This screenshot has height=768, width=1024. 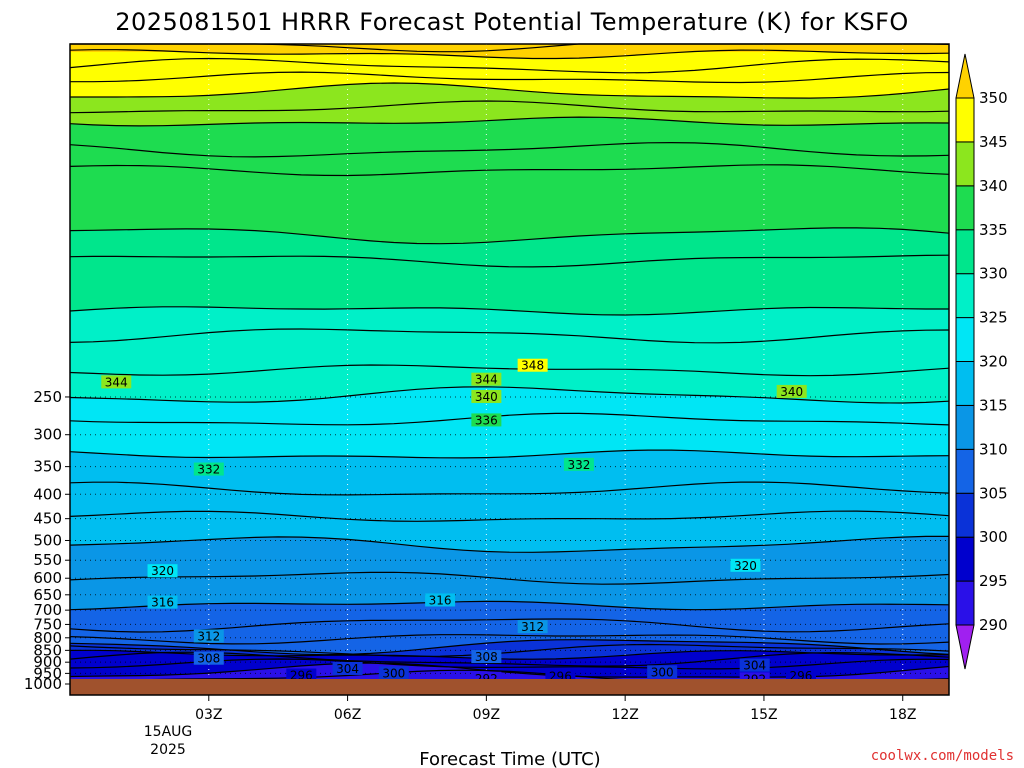 What do you see at coordinates (47, 610) in the screenshot?
I see `y-tick-label-700: 700` at bounding box center [47, 610].